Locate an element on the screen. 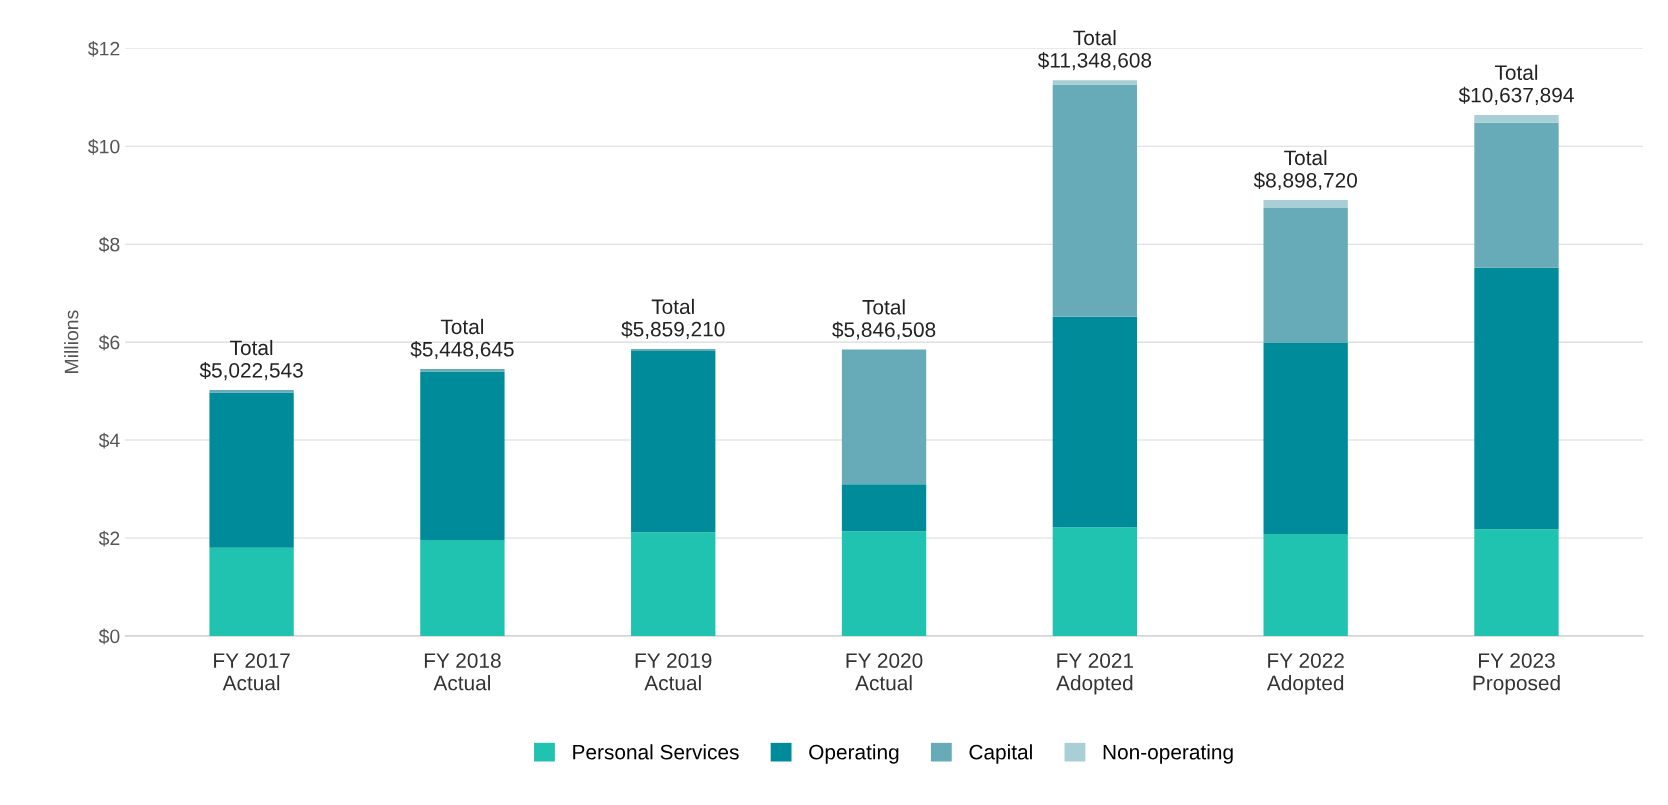  x-tick-label: FY 2021 Adopted is located at coordinates (1095, 674).